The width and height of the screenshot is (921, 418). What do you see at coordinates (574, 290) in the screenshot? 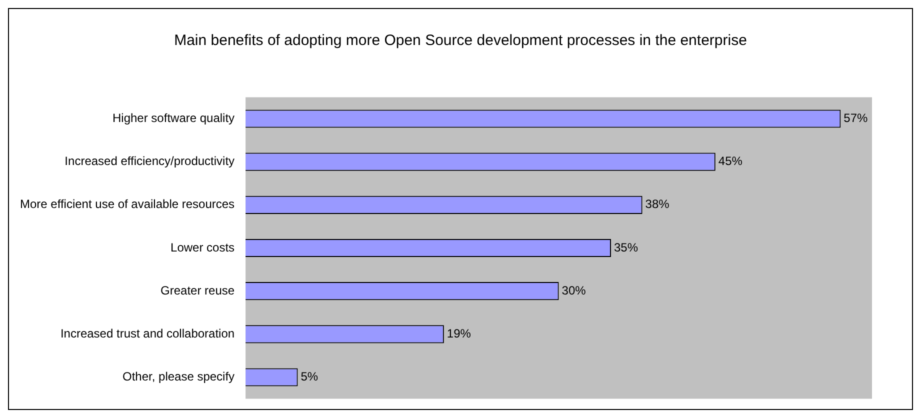
I see `data-label: 30%` at bounding box center [574, 290].